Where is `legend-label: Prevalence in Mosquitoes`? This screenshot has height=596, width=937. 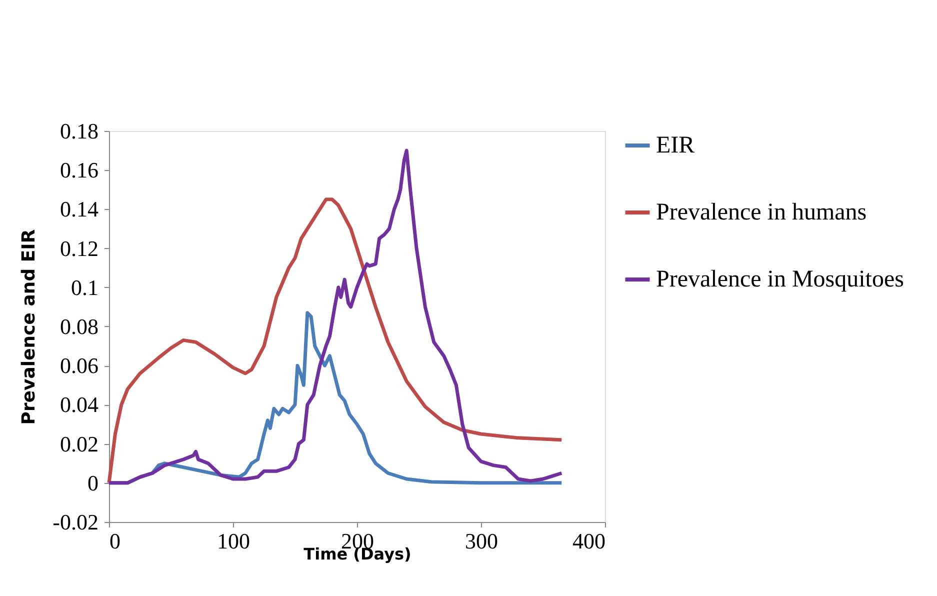 legend-label: Prevalence in Mosquitoes is located at coordinates (780, 279).